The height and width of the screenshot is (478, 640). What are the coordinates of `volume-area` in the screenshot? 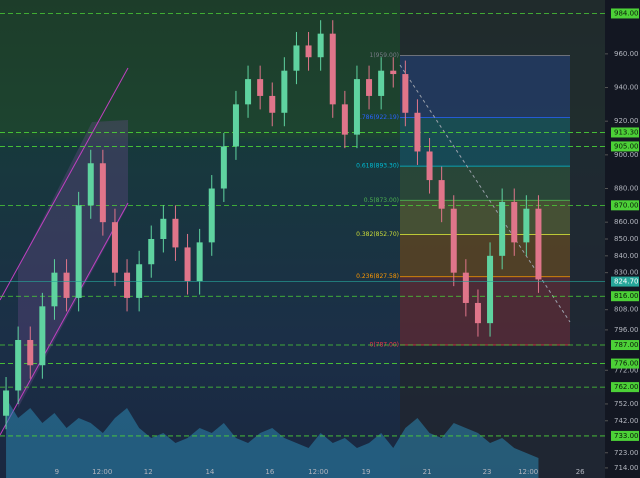 It's located at (272, 438).